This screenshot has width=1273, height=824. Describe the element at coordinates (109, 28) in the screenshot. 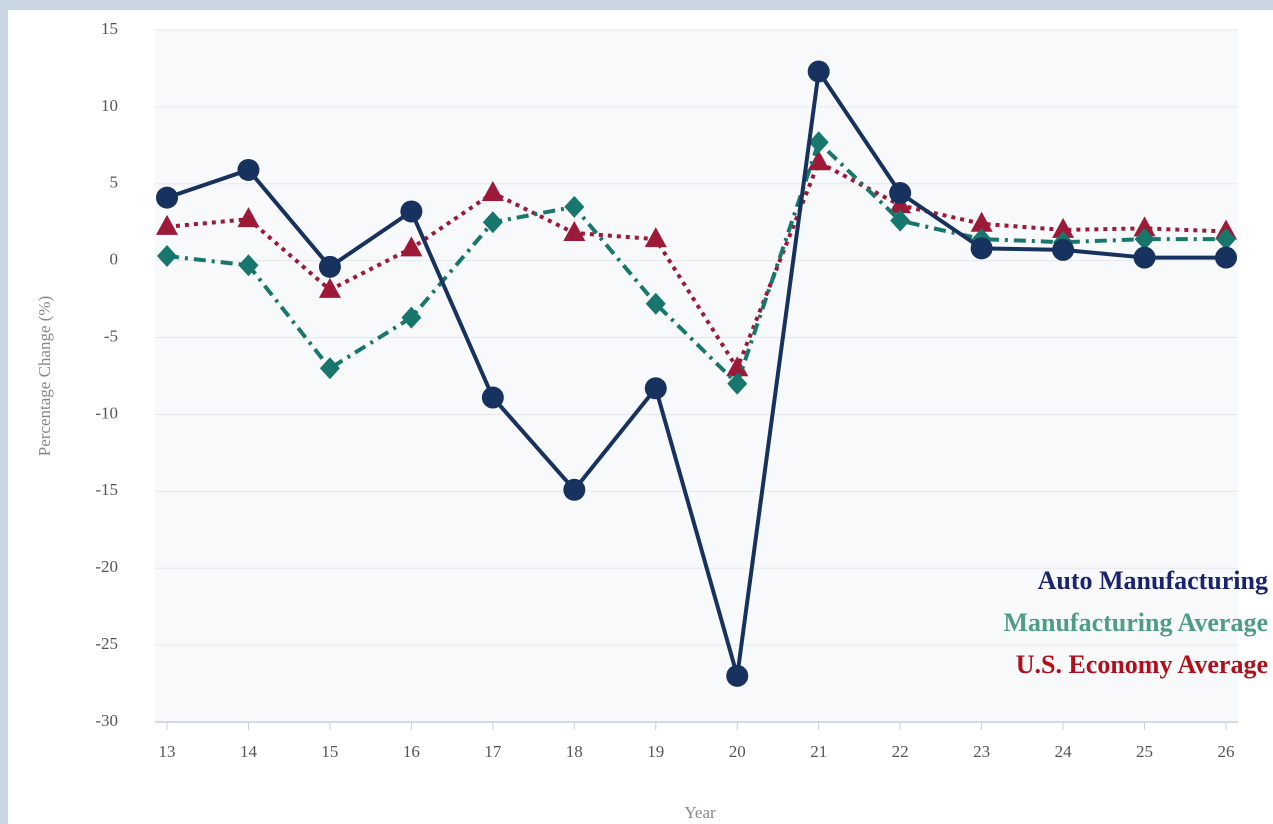

I see `y-tick-label: 15` at that location.